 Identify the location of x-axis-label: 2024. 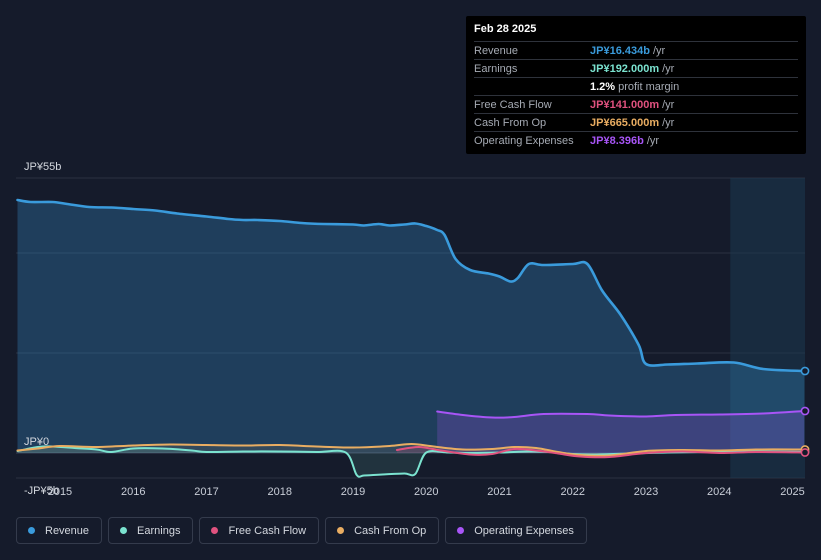
(719, 492).